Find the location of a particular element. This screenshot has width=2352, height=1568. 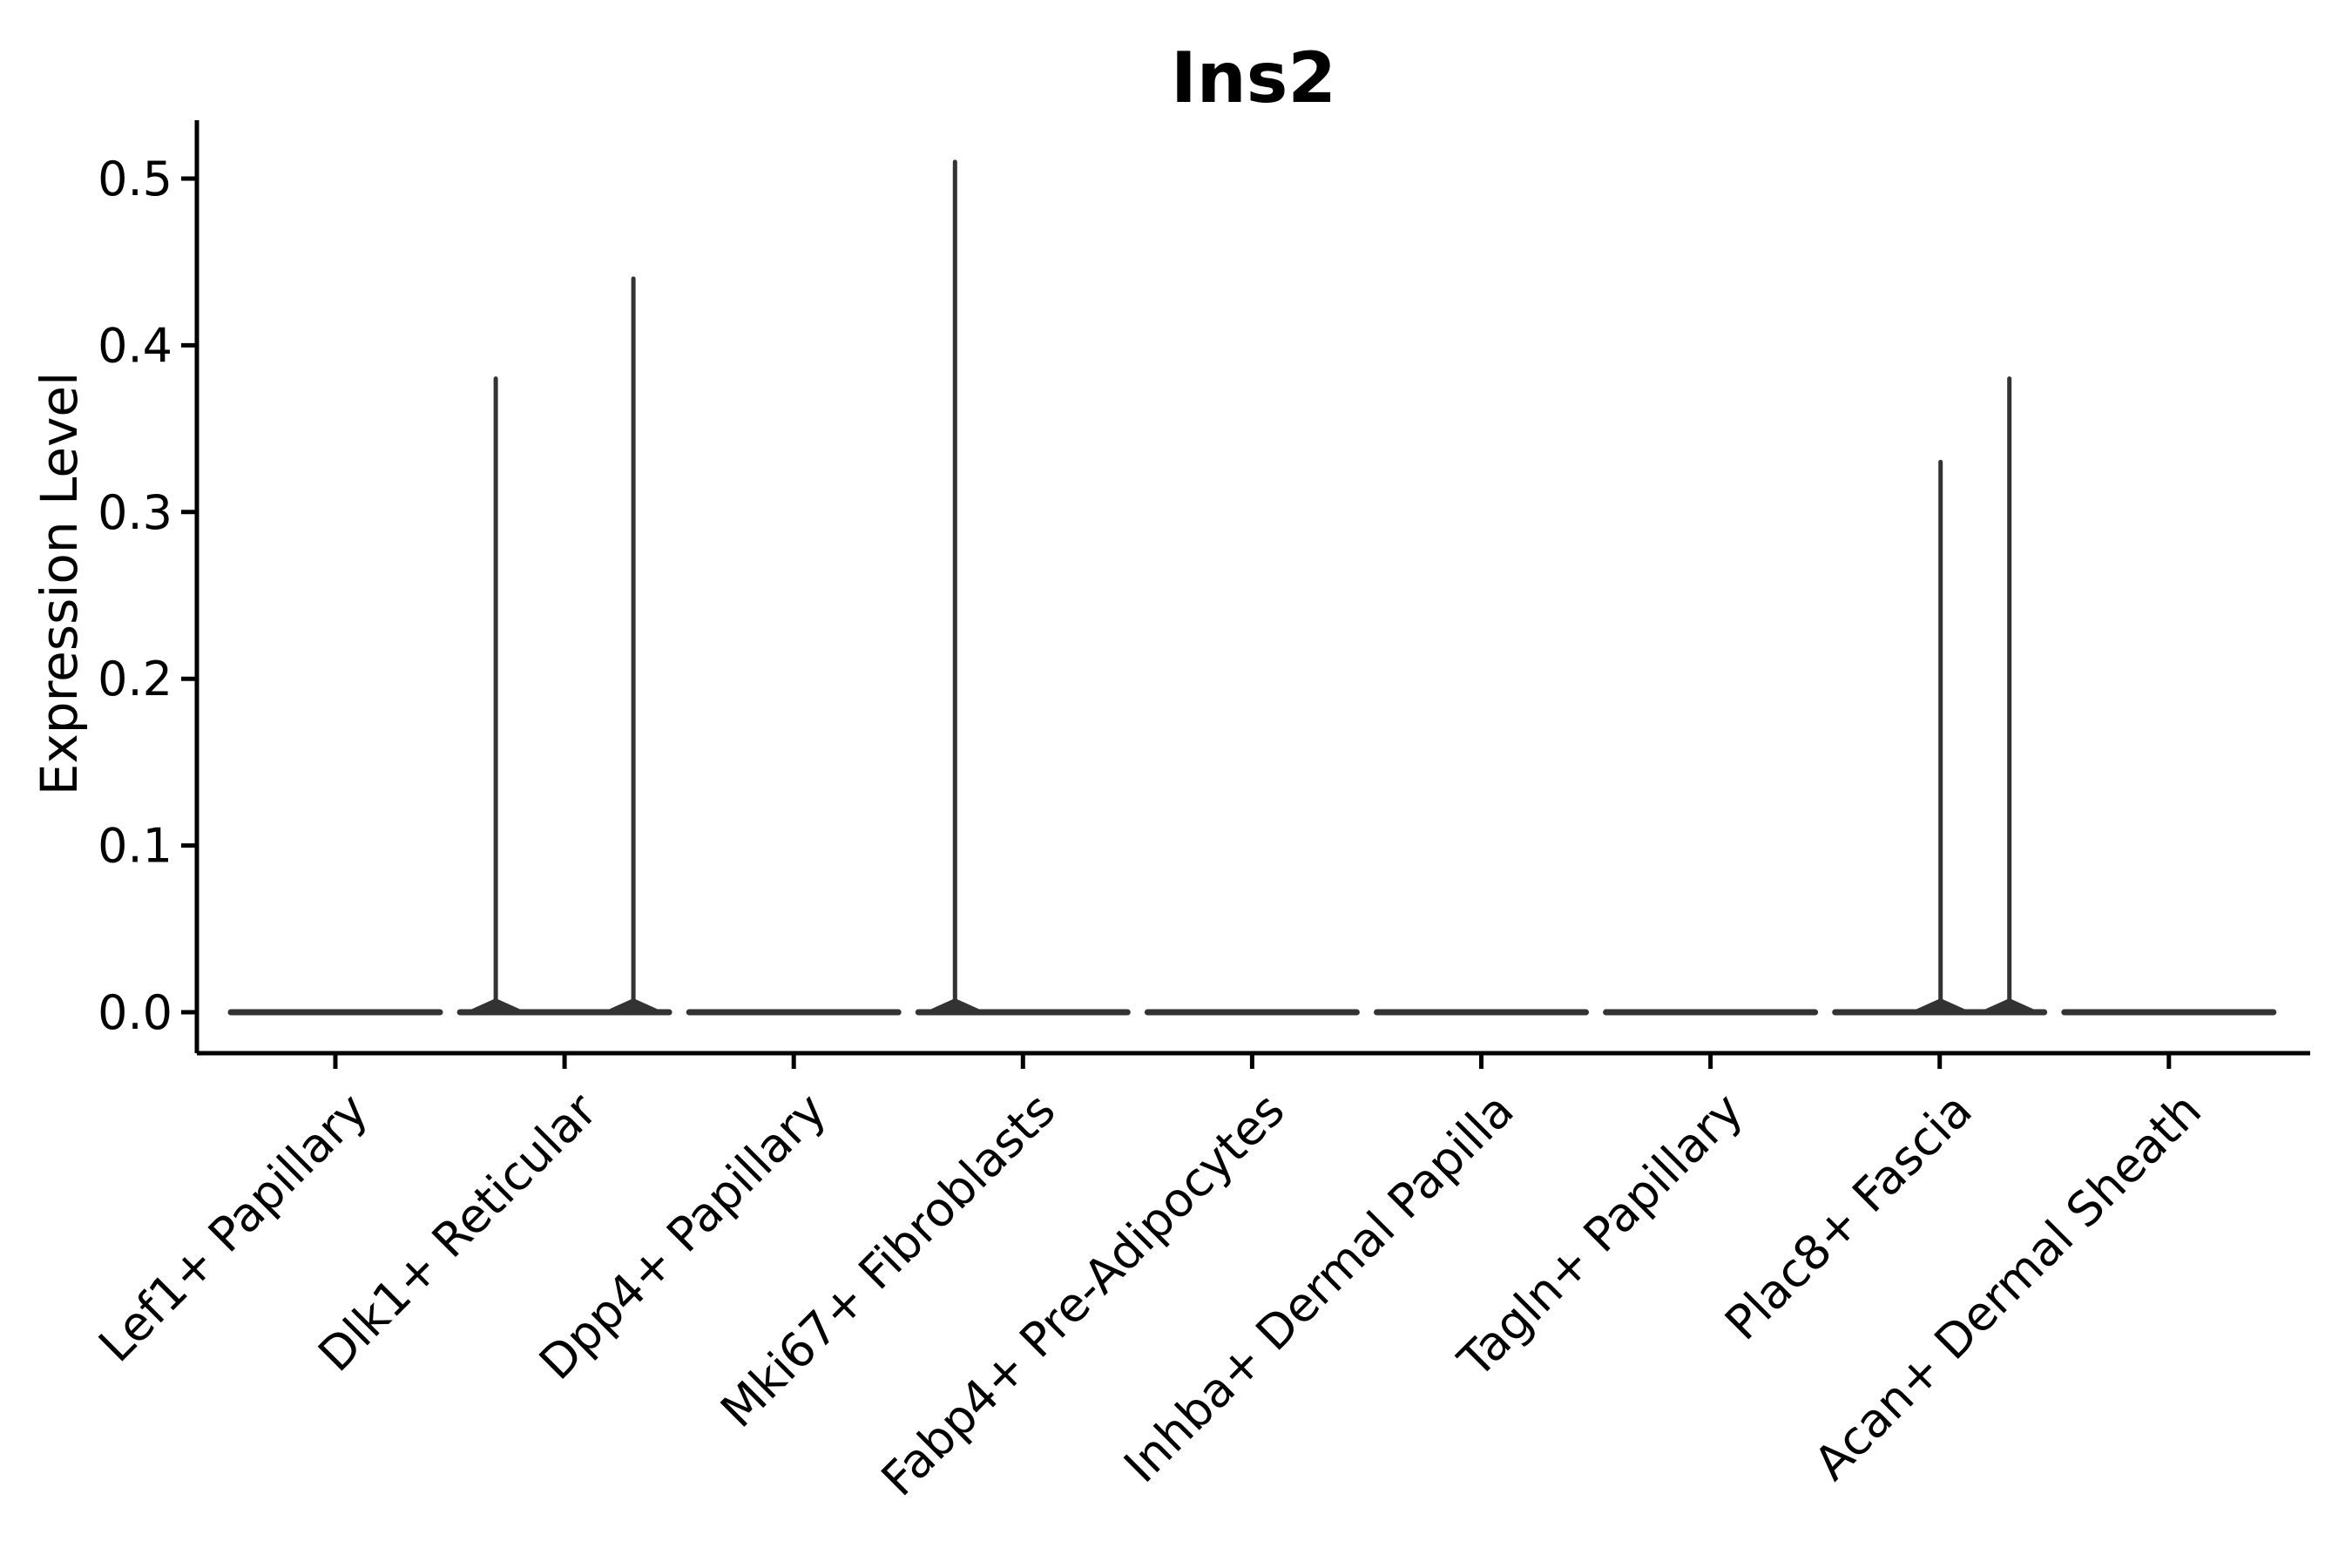

y-tick-label: 0.3 is located at coordinates (135, 512).